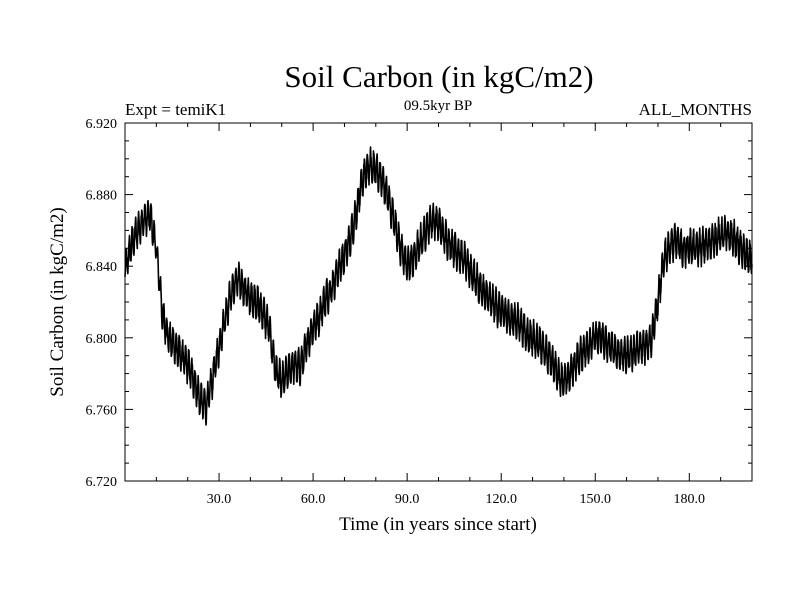 Image resolution: width=800 pixels, height=600 pixels. I want to click on y-tick-label: 6.880, so click(102, 196).